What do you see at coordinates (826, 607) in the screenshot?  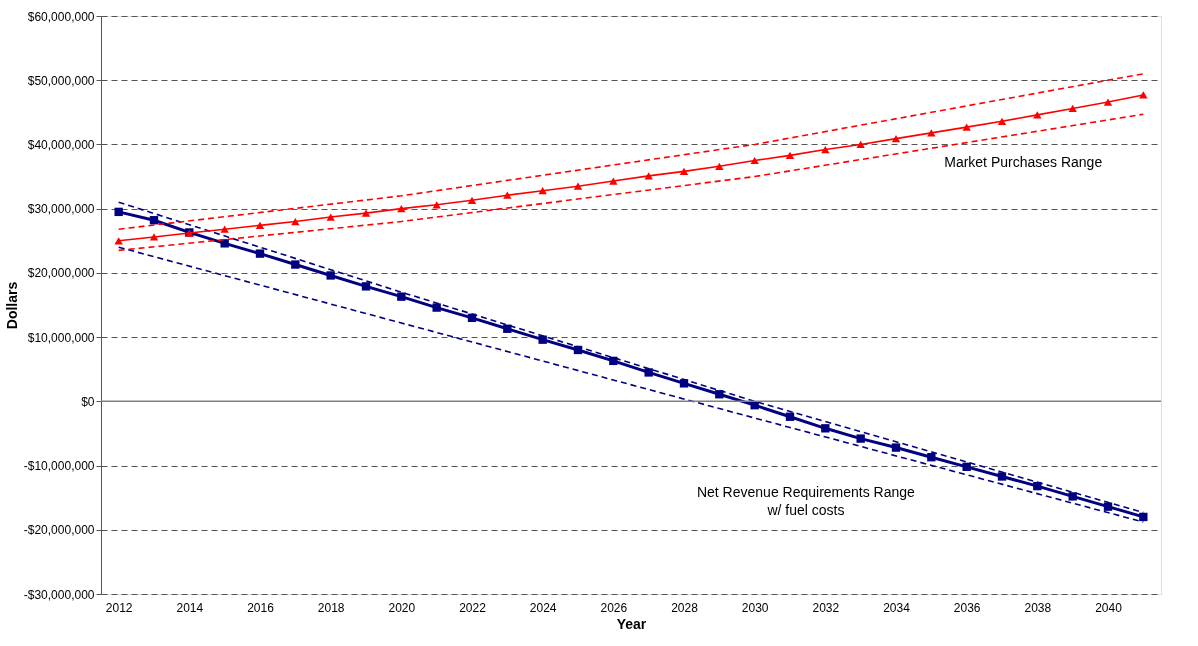 I see `x-tick-label: 2032` at bounding box center [826, 607].